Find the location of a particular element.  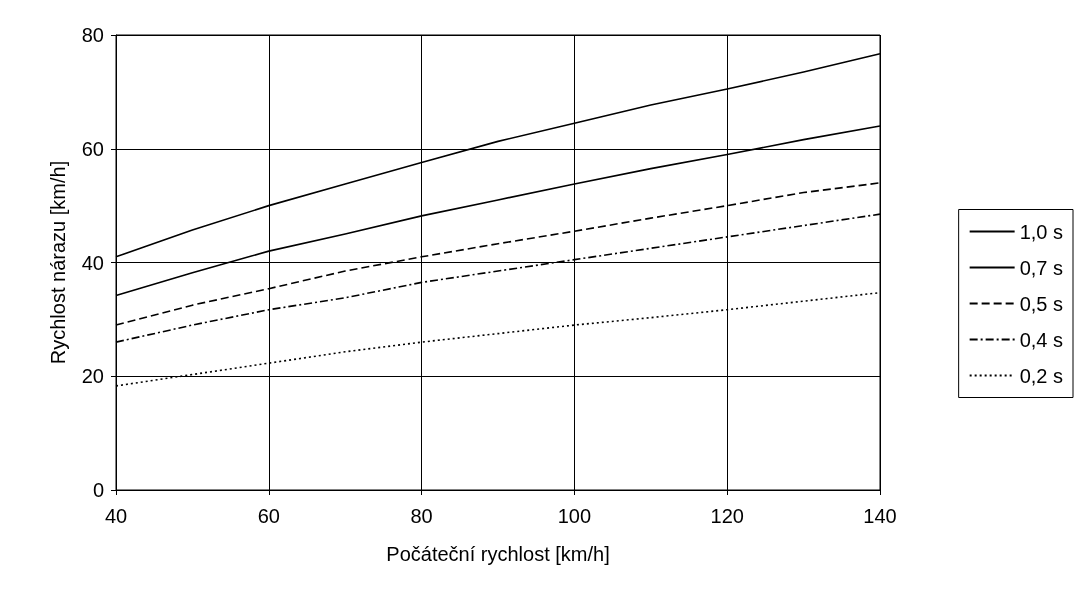

y-tick-label: 60 is located at coordinates (92, 148).